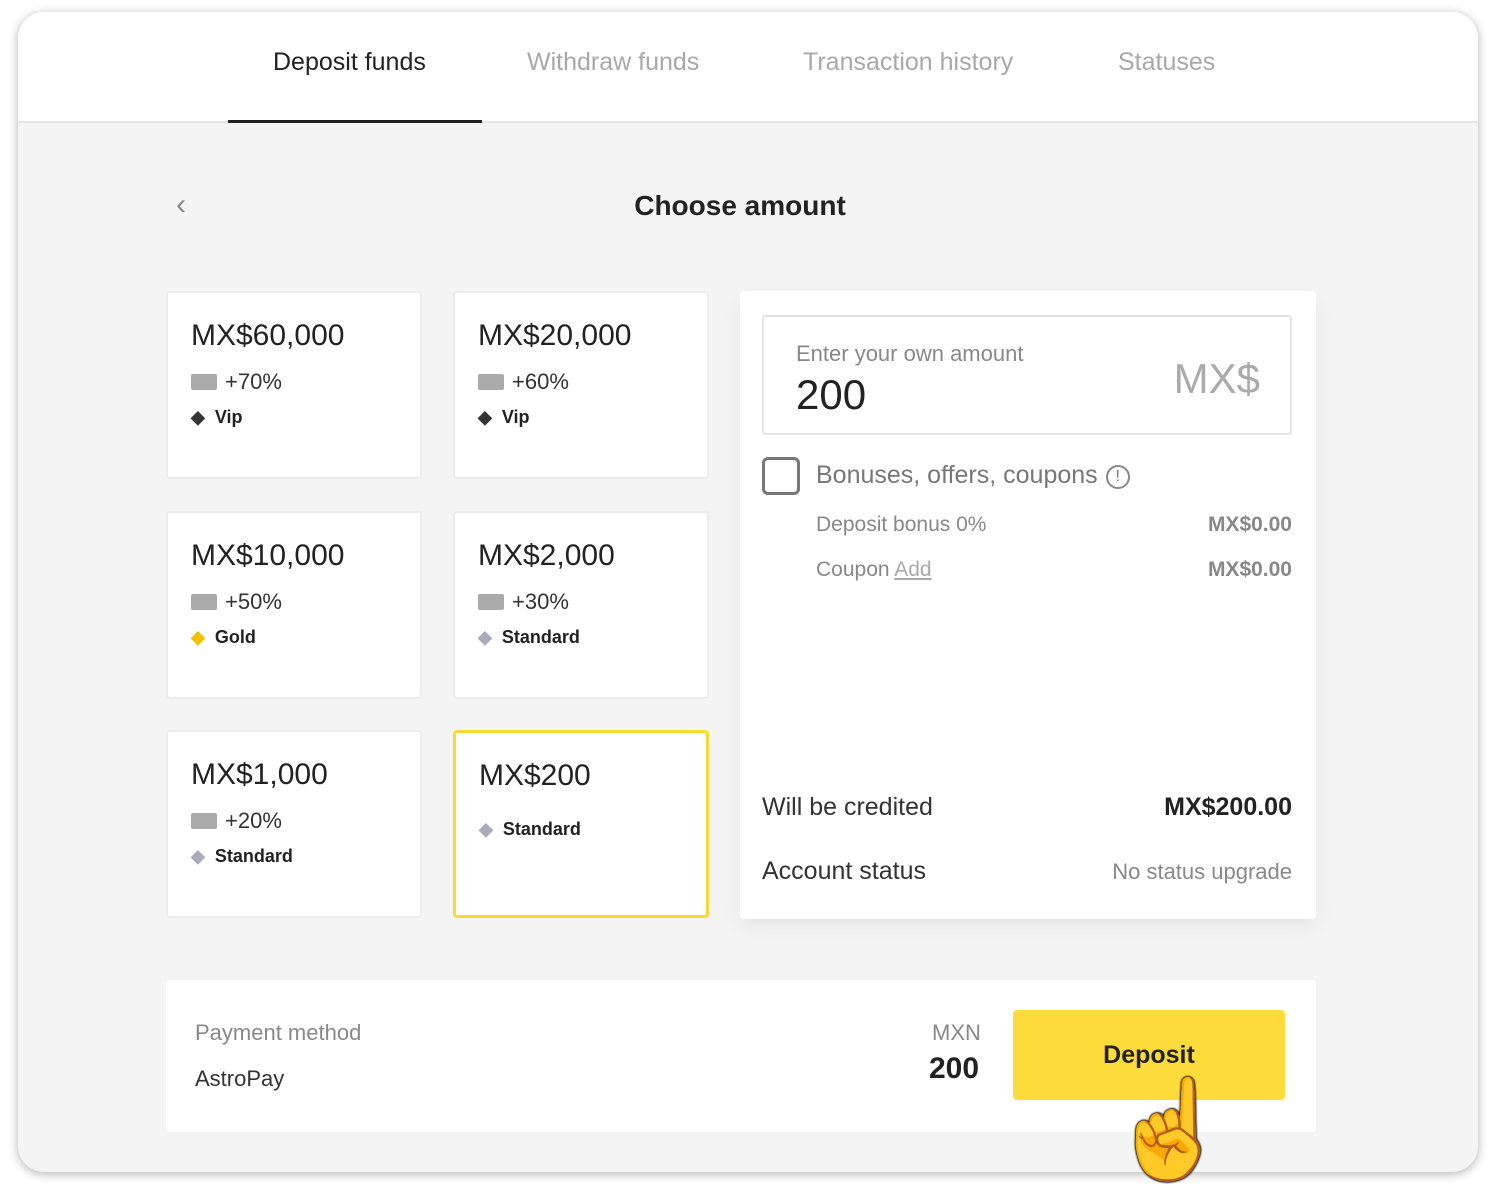 The width and height of the screenshot is (1498, 1200). What do you see at coordinates (853, 569) in the screenshot?
I see `coupon-label: Coupon` at bounding box center [853, 569].